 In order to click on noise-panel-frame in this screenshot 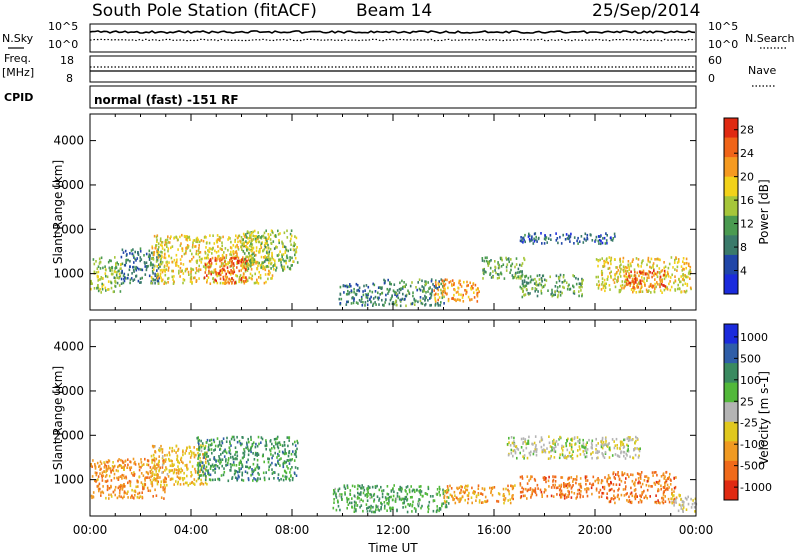, I will do `click(393, 38)`.